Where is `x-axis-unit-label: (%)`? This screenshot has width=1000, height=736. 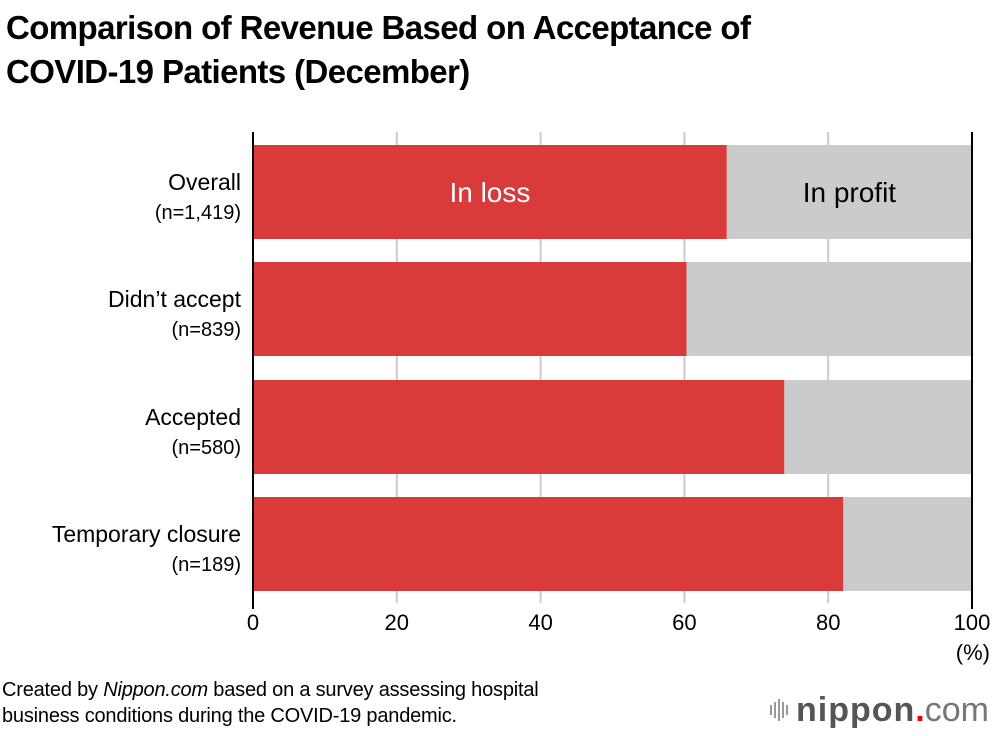 x-axis-unit-label: (%) is located at coordinates (973, 652).